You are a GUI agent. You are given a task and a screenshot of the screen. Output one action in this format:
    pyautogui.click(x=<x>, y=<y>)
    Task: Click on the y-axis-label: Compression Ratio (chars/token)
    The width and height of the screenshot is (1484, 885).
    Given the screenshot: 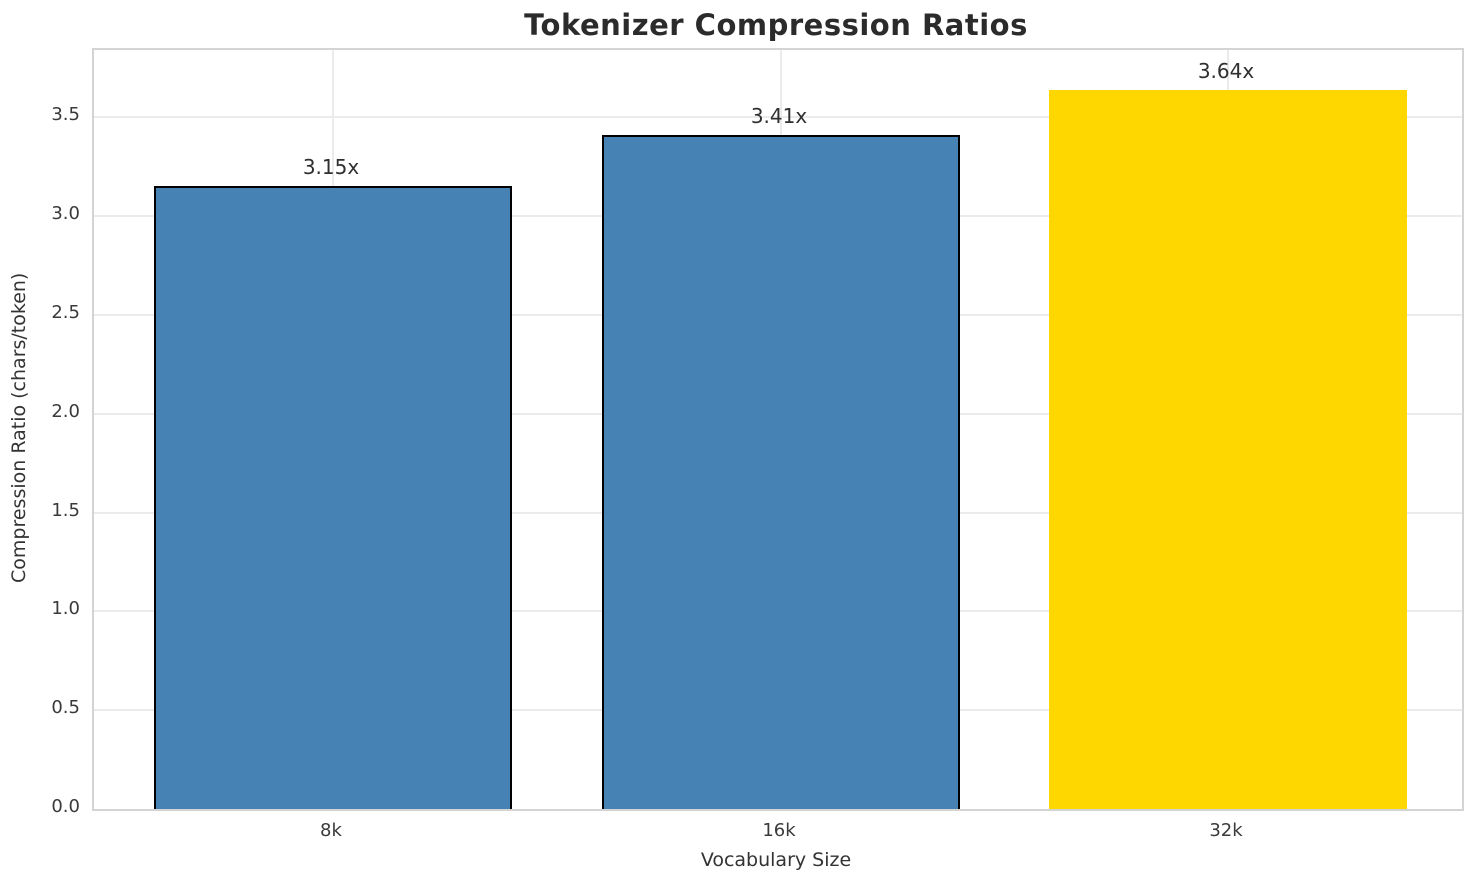 What is the action you would take?
    pyautogui.click(x=19, y=427)
    